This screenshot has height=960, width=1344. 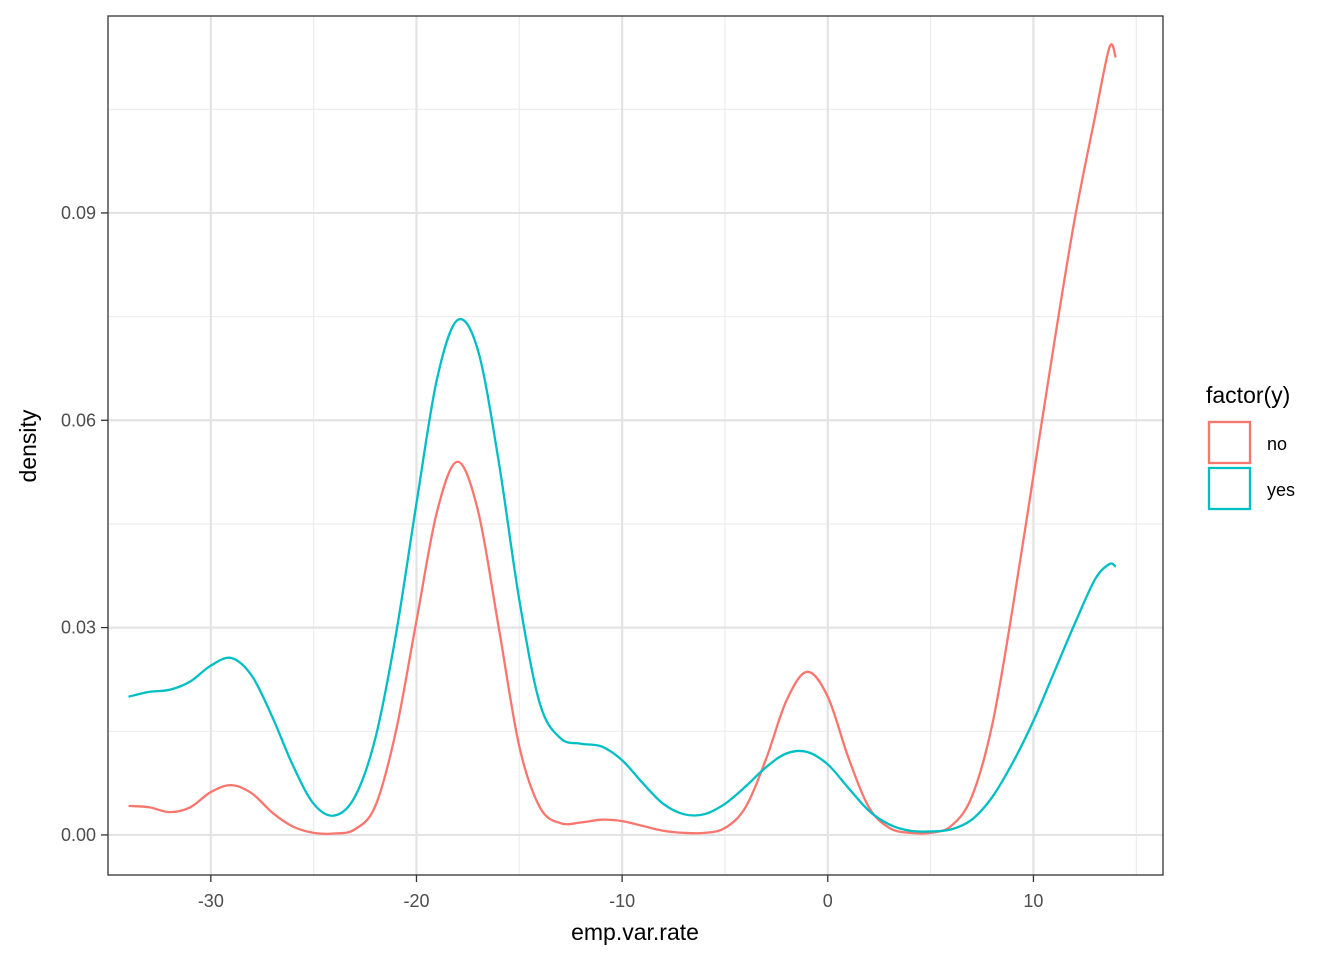 I want to click on x-axis-title: emp.var.rate, so click(x=635, y=932).